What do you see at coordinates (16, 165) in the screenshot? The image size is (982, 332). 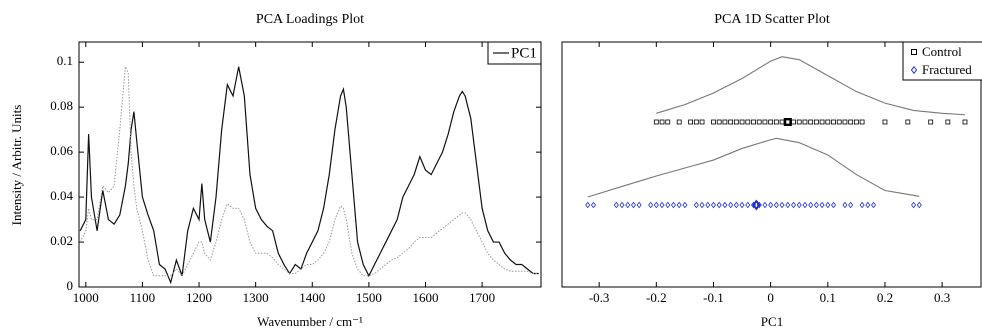 I see `y-axis-label: Intensity / Arbitr. Units` at bounding box center [16, 165].